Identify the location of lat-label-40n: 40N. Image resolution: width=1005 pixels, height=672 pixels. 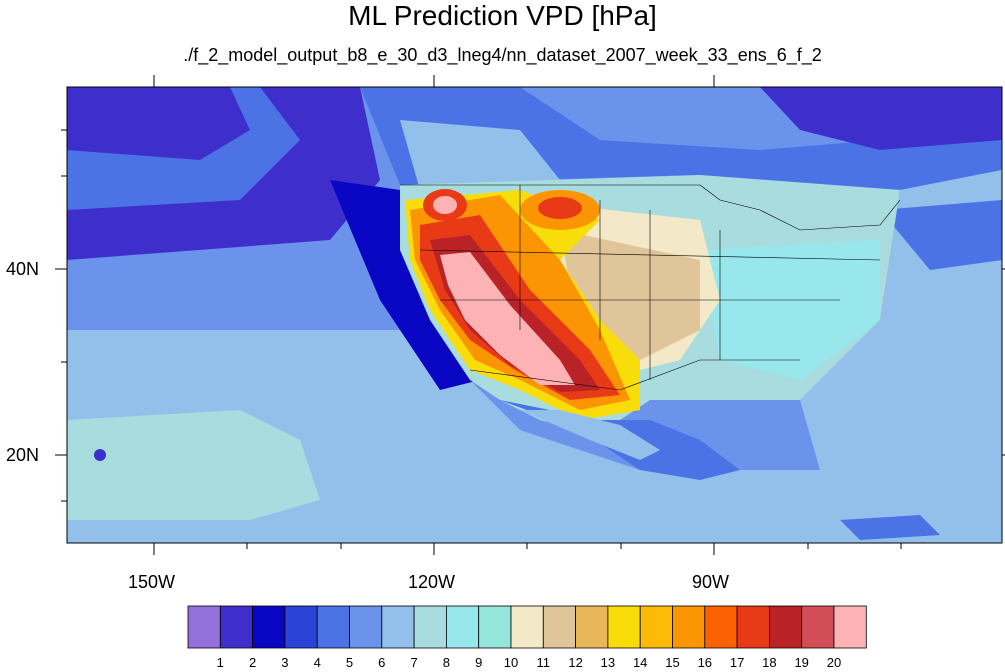
(23, 269).